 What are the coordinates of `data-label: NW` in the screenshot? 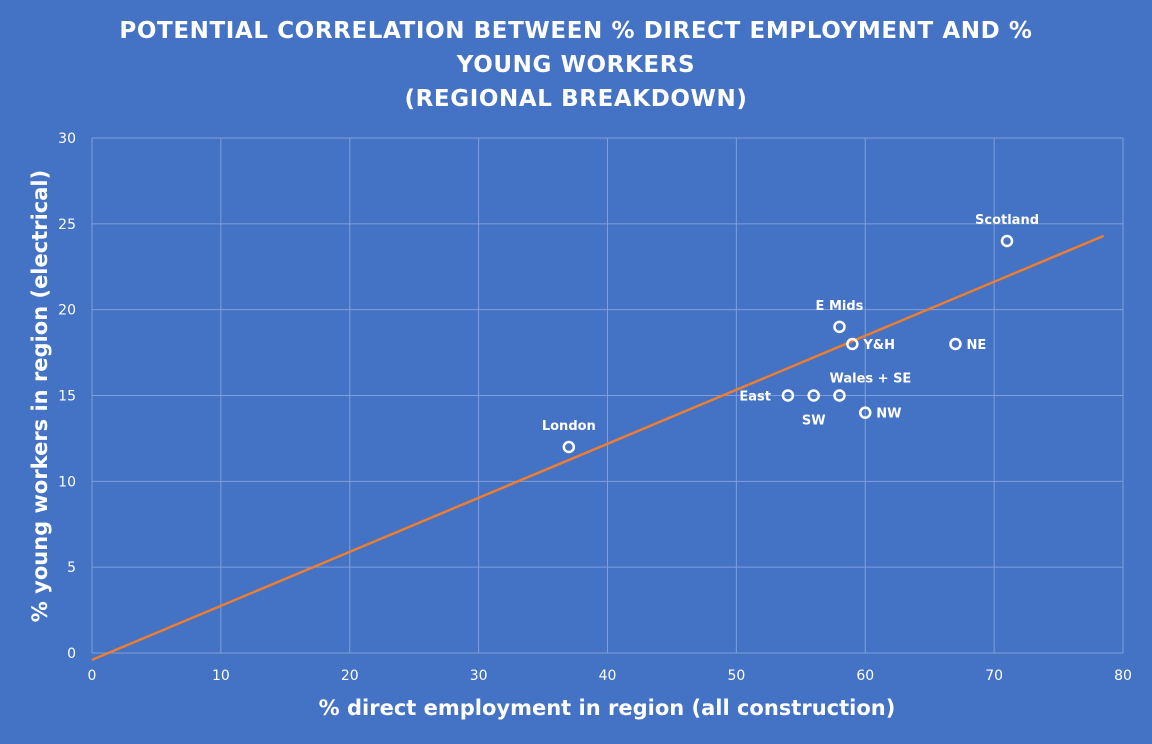 It's located at (888, 414).